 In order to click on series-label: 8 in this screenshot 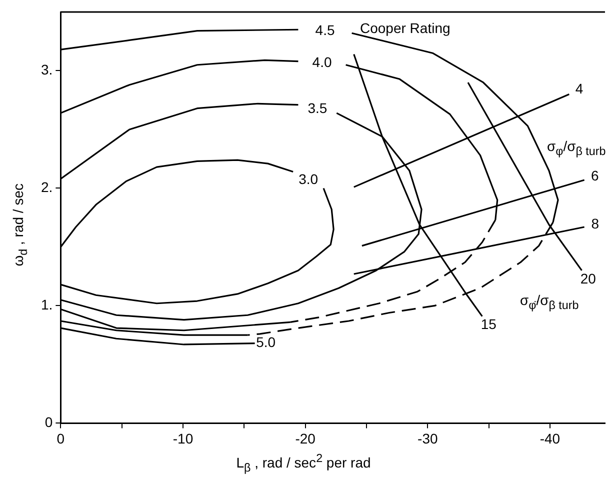, I will do `click(595, 224)`.